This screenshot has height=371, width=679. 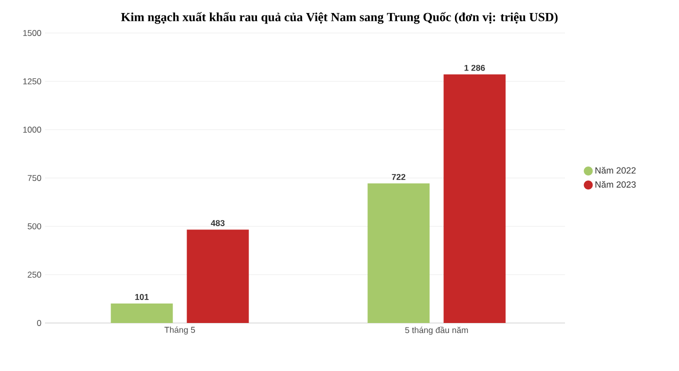 I want to click on data-label: 1 286, so click(x=474, y=67).